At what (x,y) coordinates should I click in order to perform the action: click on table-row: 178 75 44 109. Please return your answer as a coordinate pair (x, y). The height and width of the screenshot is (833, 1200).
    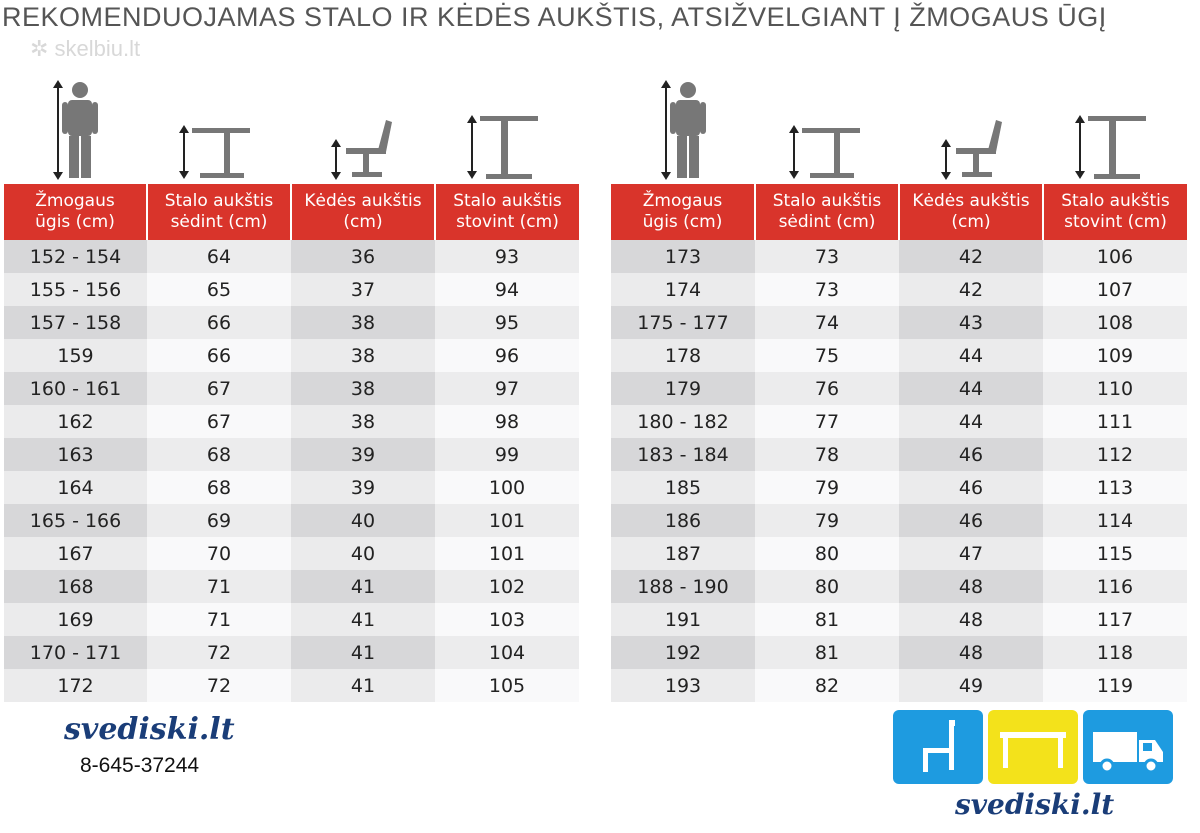
    Looking at the image, I should click on (899, 355).